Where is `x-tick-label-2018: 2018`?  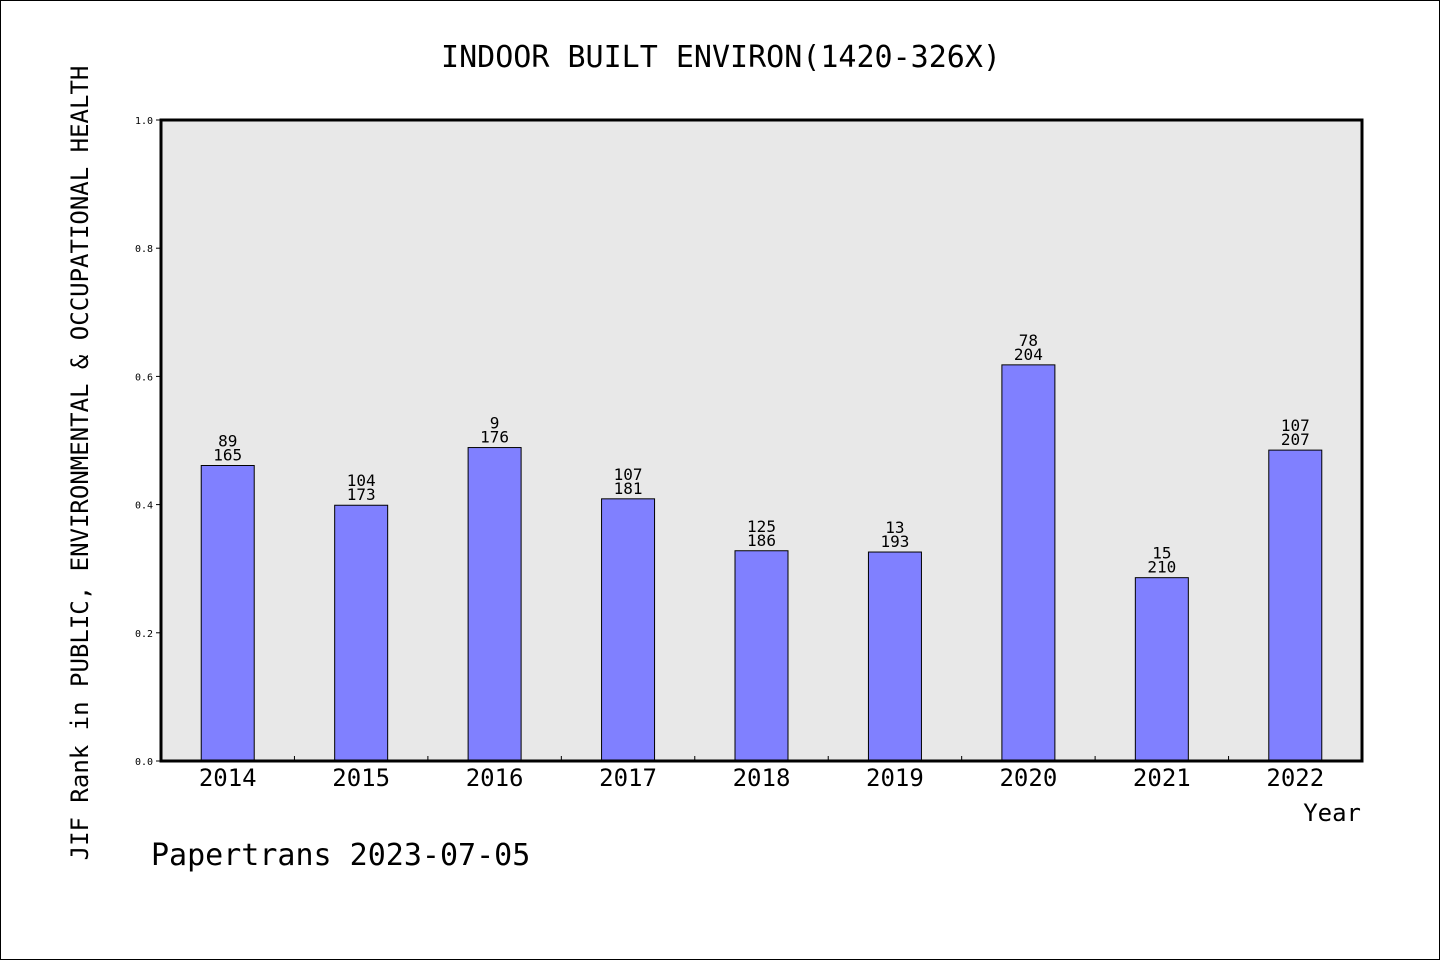 x-tick-label-2018: 2018 is located at coordinates (762, 778).